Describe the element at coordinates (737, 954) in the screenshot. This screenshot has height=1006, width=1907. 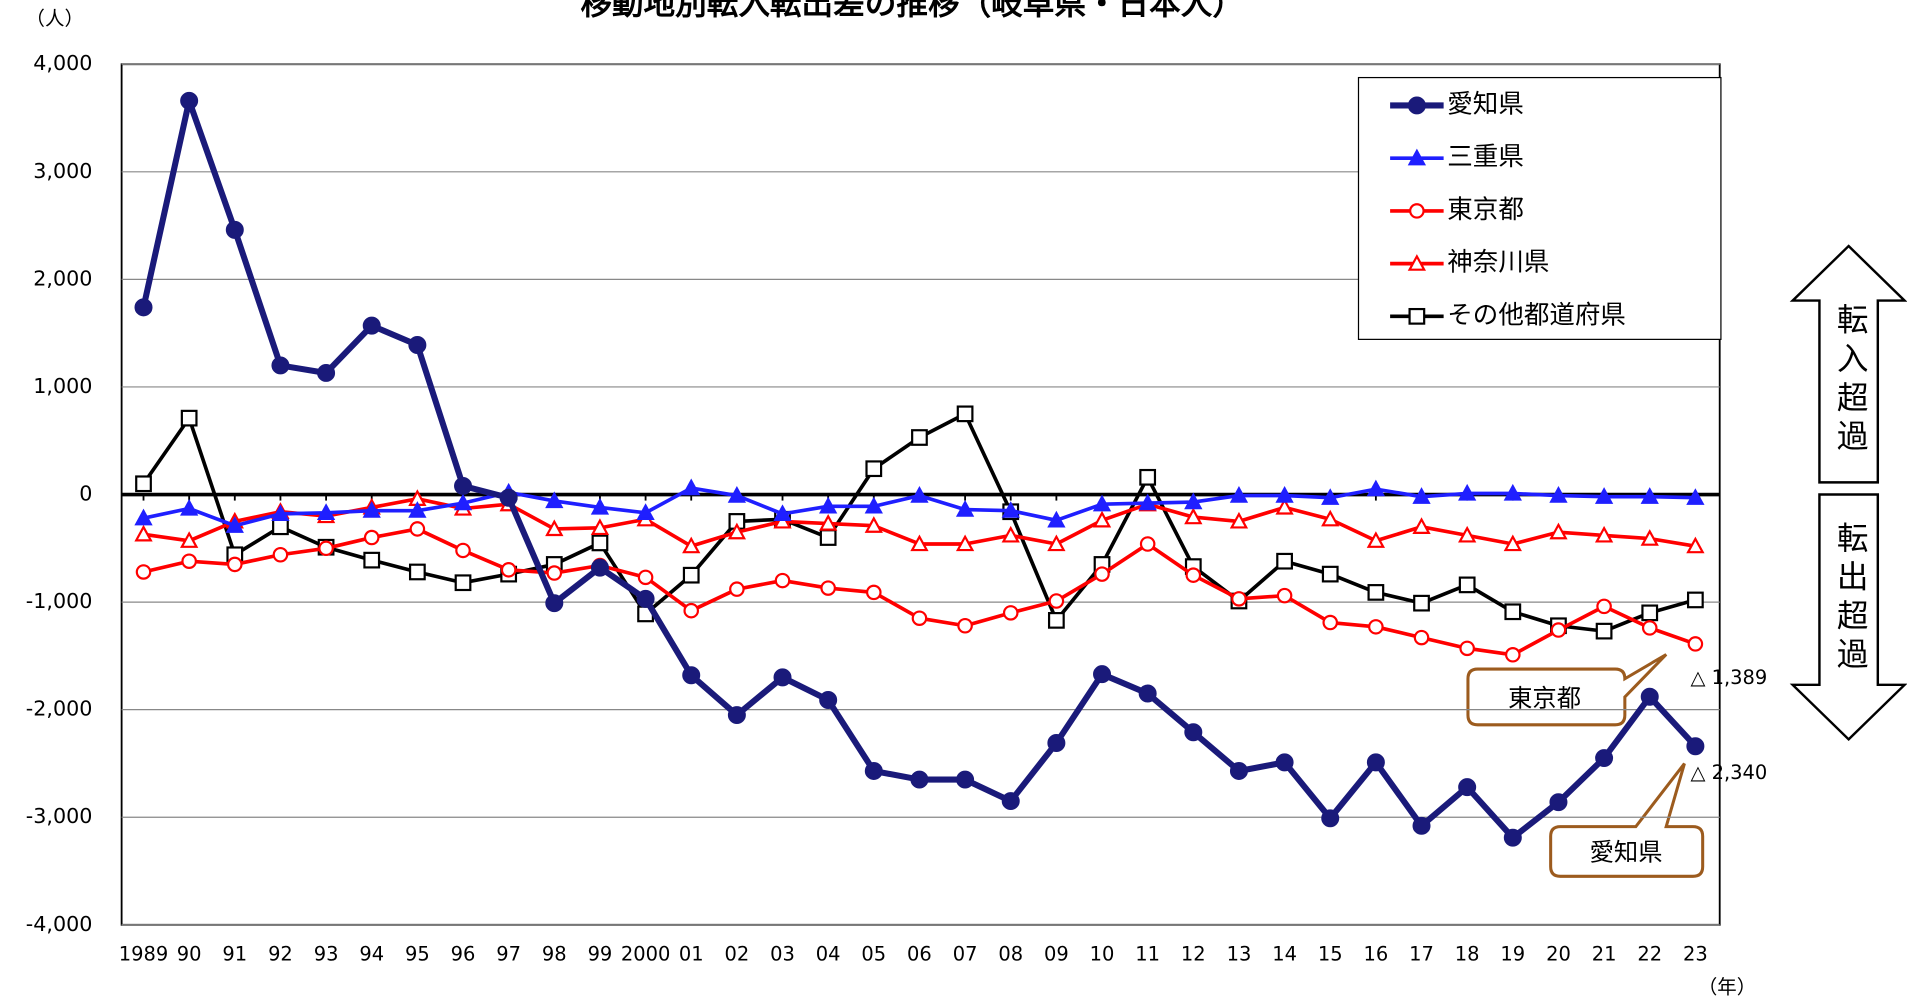
I see `x-tick-label: 02` at that location.